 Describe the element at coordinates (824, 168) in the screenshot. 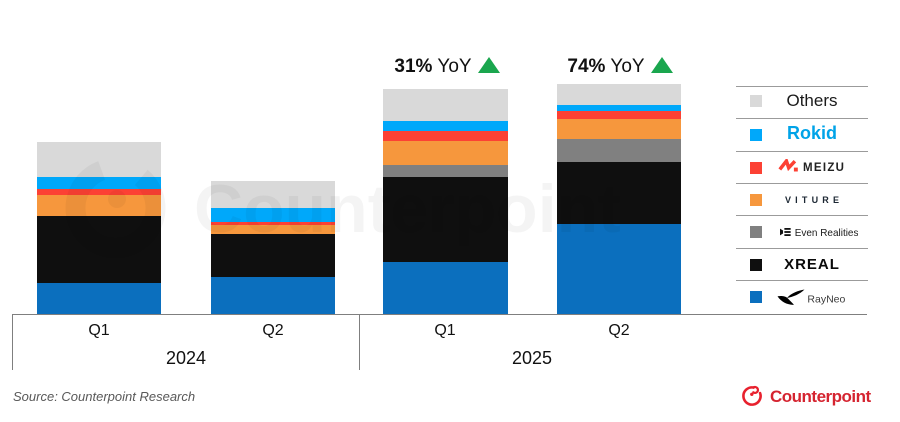

I see `svg-text: MEIZU` at that location.